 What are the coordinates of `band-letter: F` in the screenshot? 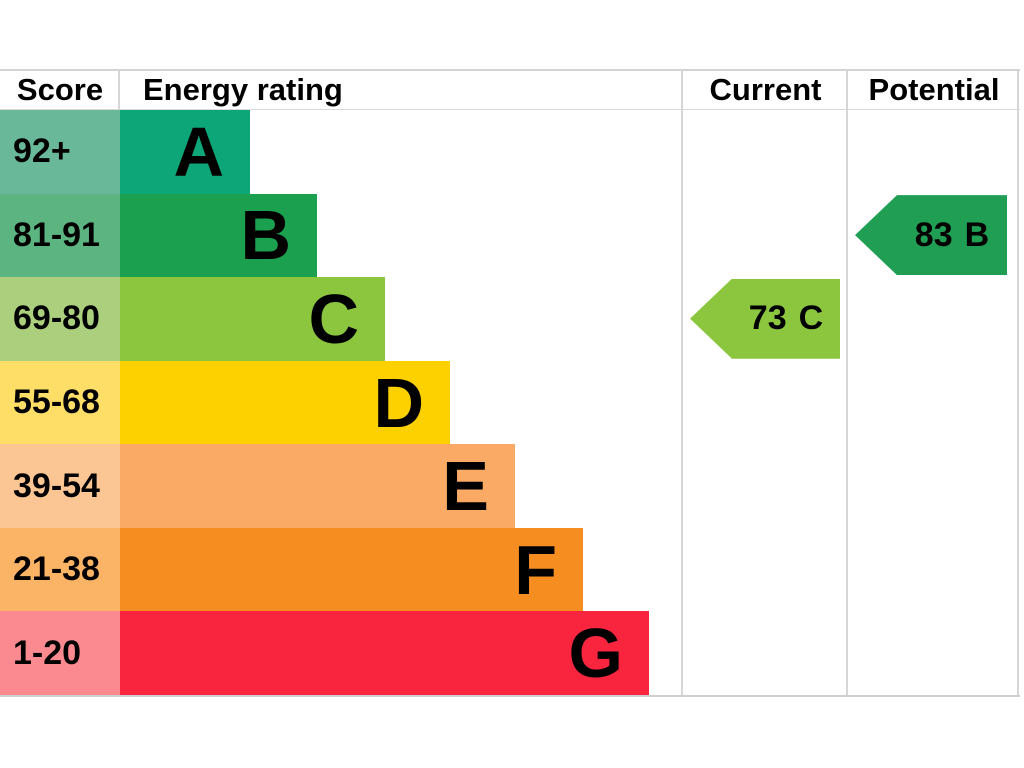 It's located at (535, 569).